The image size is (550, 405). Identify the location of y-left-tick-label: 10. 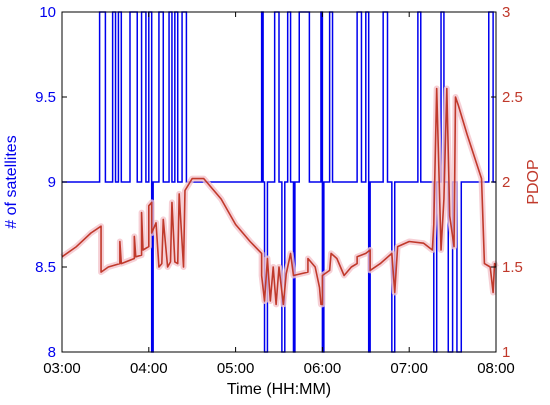
(47, 12).